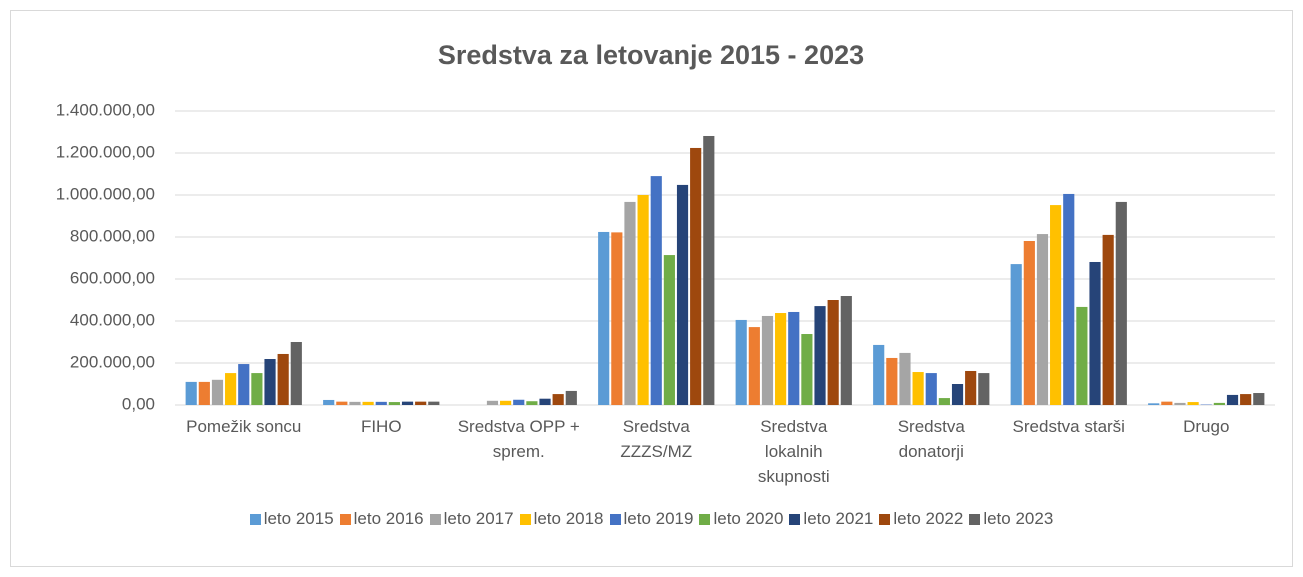 The height and width of the screenshot is (577, 1303). I want to click on chart-title: Sredstva za letovanje 2015 - 2023, so click(651, 55).